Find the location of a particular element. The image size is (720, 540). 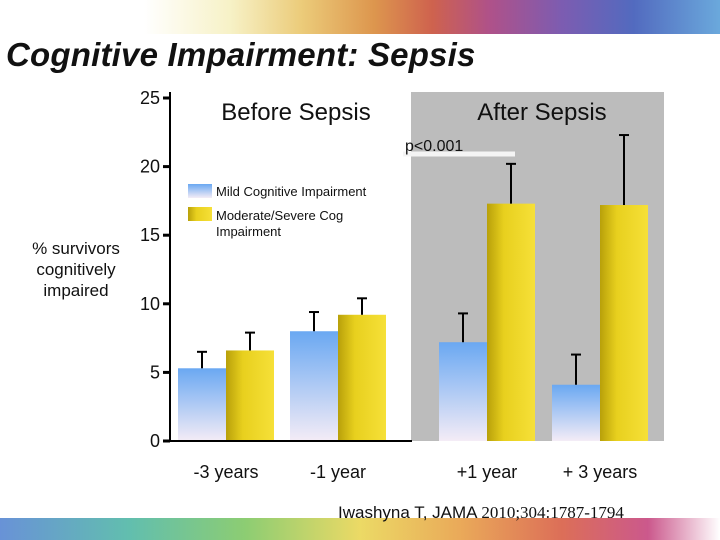

rainbow-bottom-banner is located at coordinates (360, 529).